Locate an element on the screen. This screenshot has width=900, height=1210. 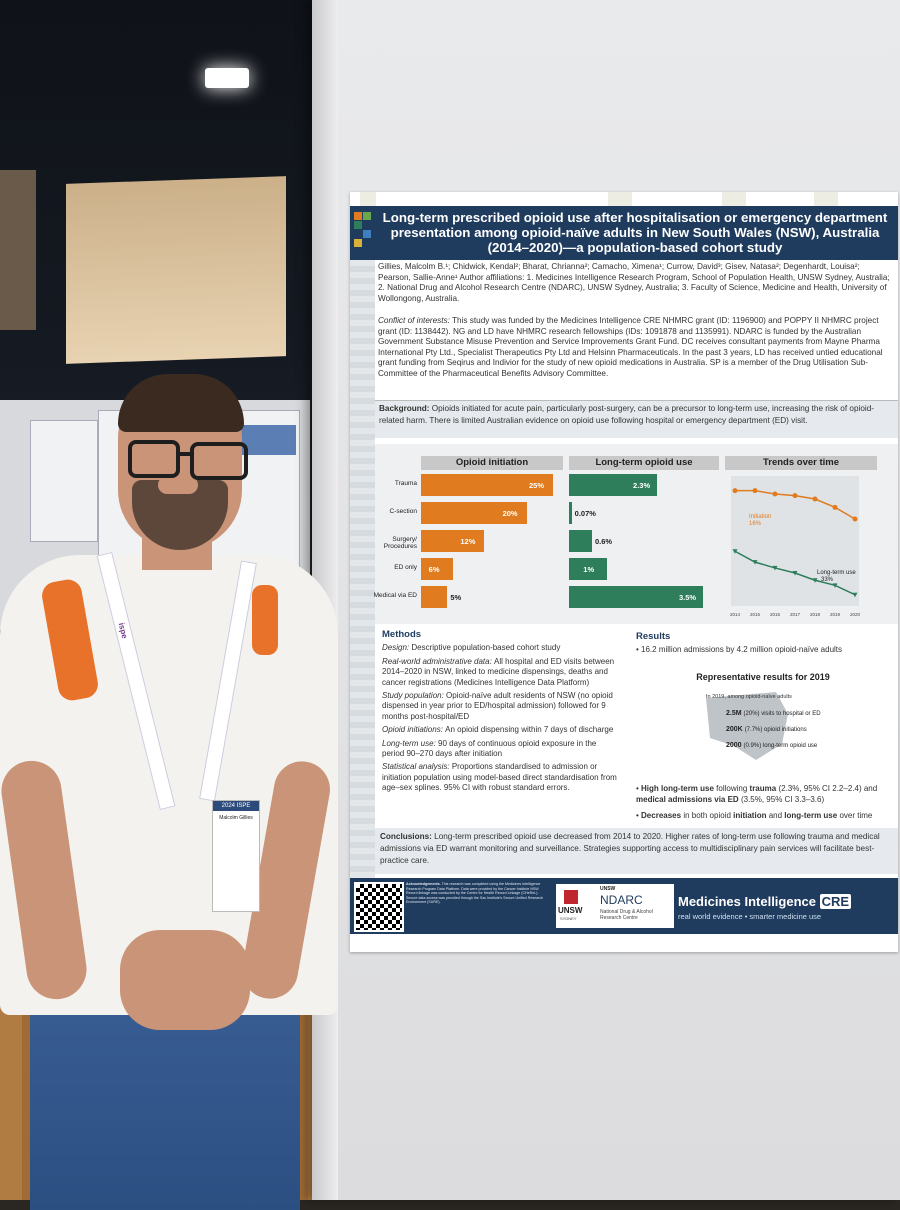
category-label: C-section is located at coordinates (403, 511).